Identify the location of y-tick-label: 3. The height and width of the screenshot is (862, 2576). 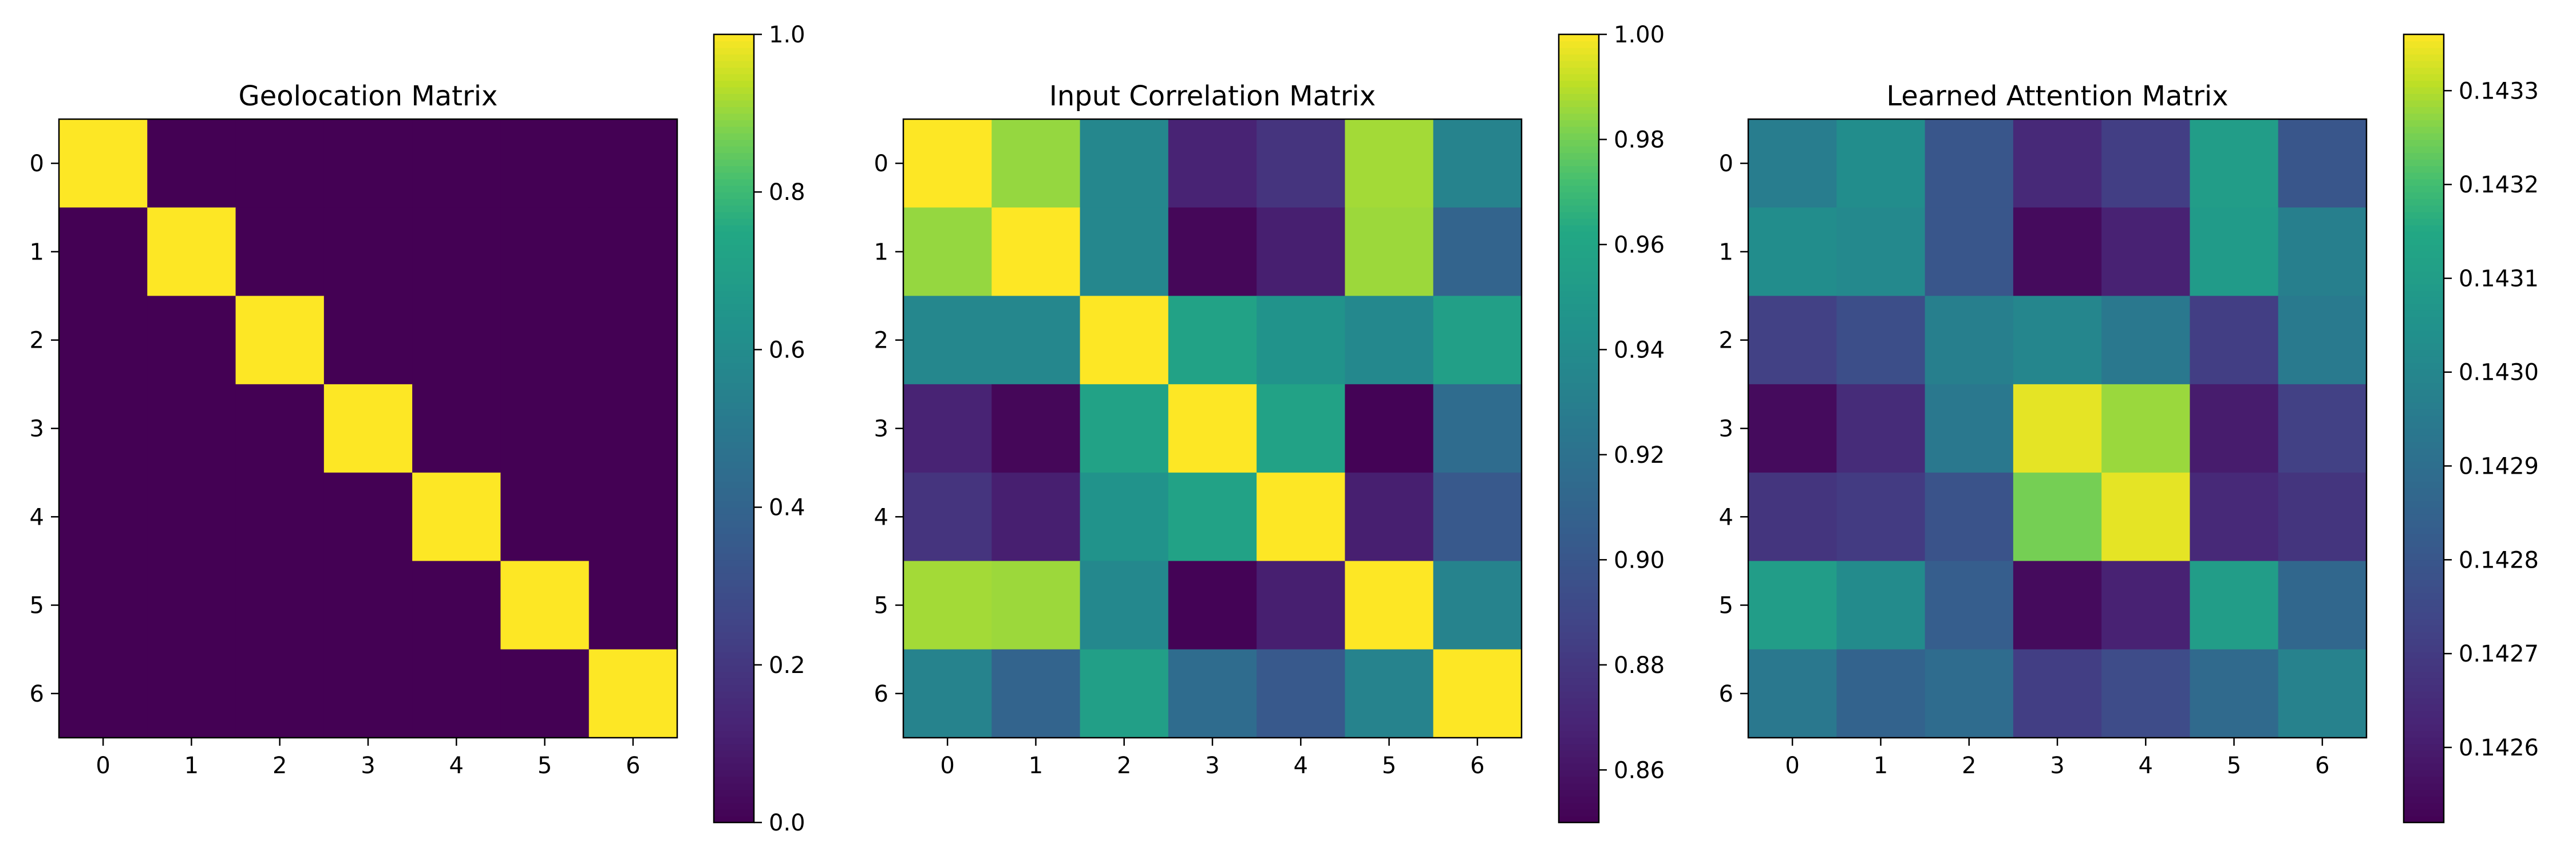
(881, 429).